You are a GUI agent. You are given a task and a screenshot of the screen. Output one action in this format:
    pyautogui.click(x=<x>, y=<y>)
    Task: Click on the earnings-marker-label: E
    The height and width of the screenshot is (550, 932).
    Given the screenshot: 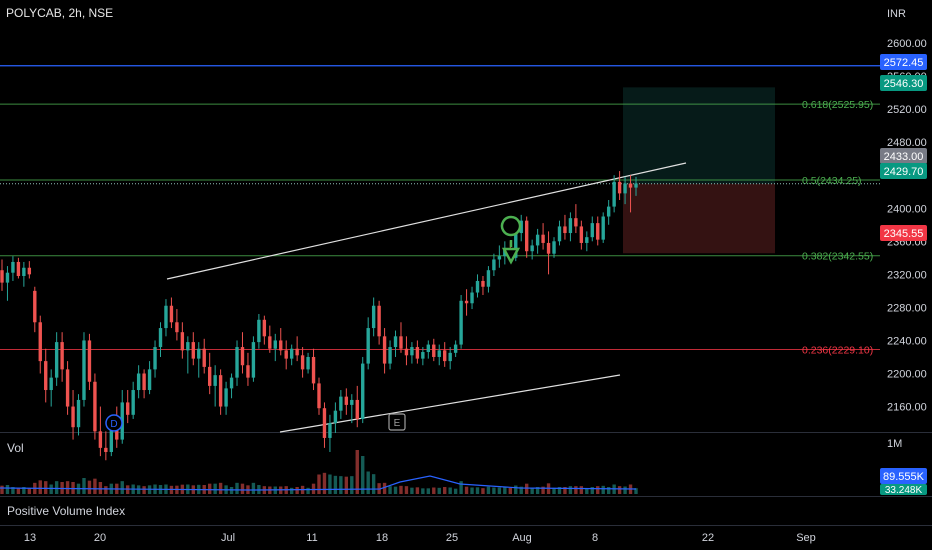 What is the action you would take?
    pyautogui.click(x=397, y=423)
    